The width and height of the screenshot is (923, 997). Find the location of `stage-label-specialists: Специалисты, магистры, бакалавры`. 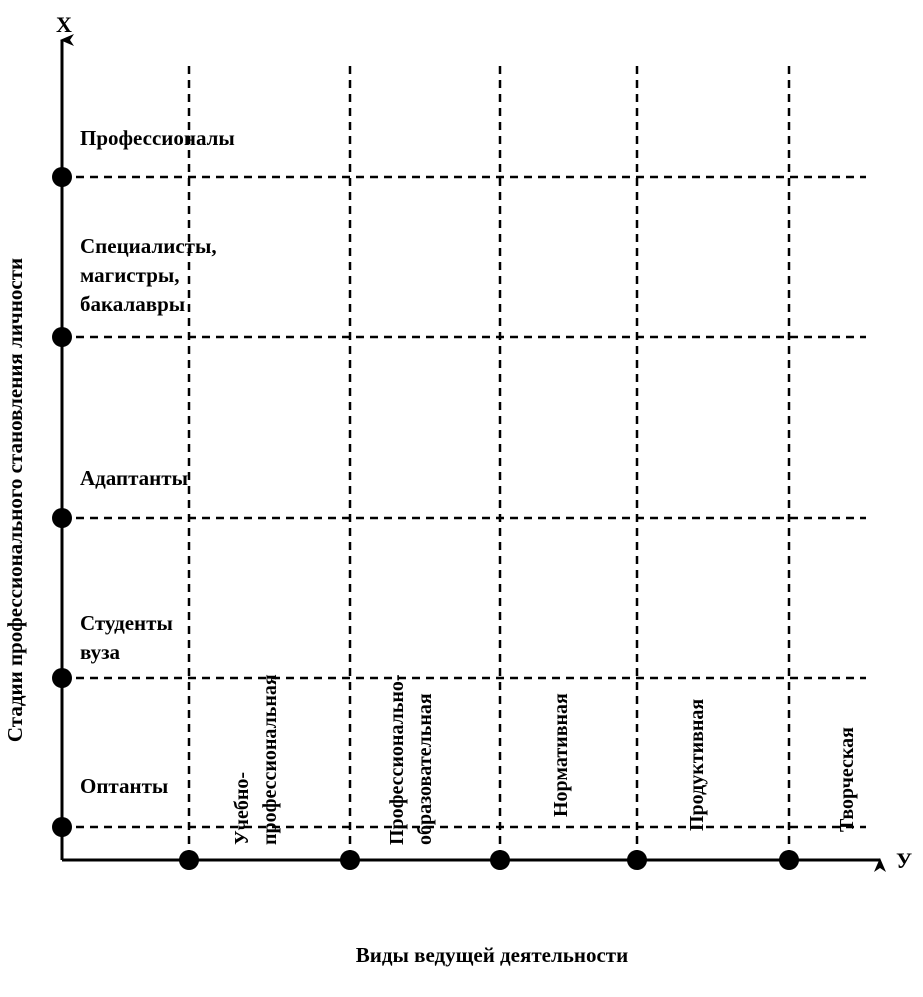

stage-label-specialists: Специалисты, магистры, бакалавры is located at coordinates (151, 275).